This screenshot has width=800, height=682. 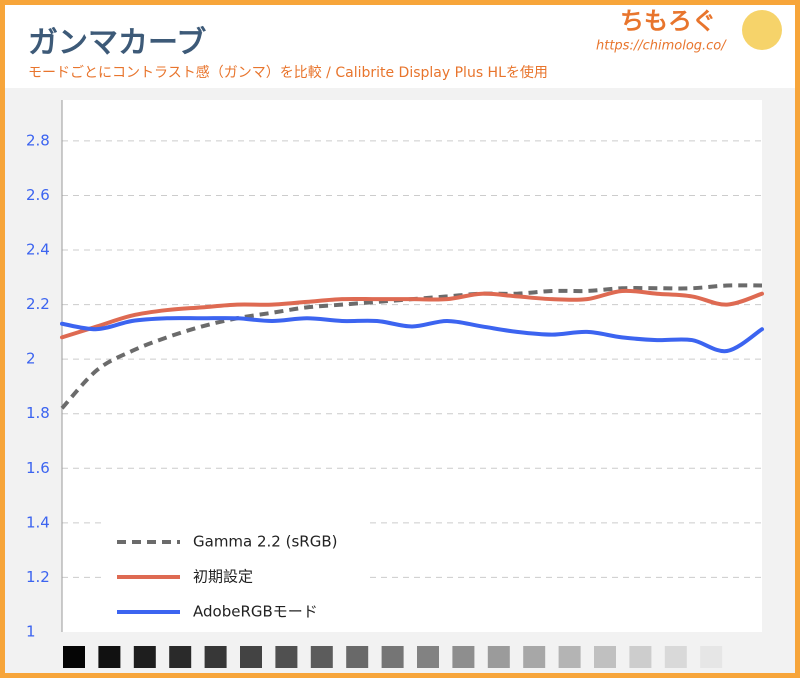 What do you see at coordinates (31, 359) in the screenshot?
I see `y-tick-label: 2` at bounding box center [31, 359].